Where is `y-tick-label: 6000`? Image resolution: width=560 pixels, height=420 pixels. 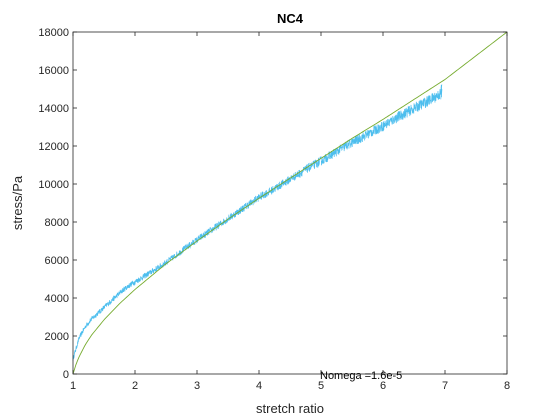 y-tick-label: 6000 is located at coordinates (57, 261).